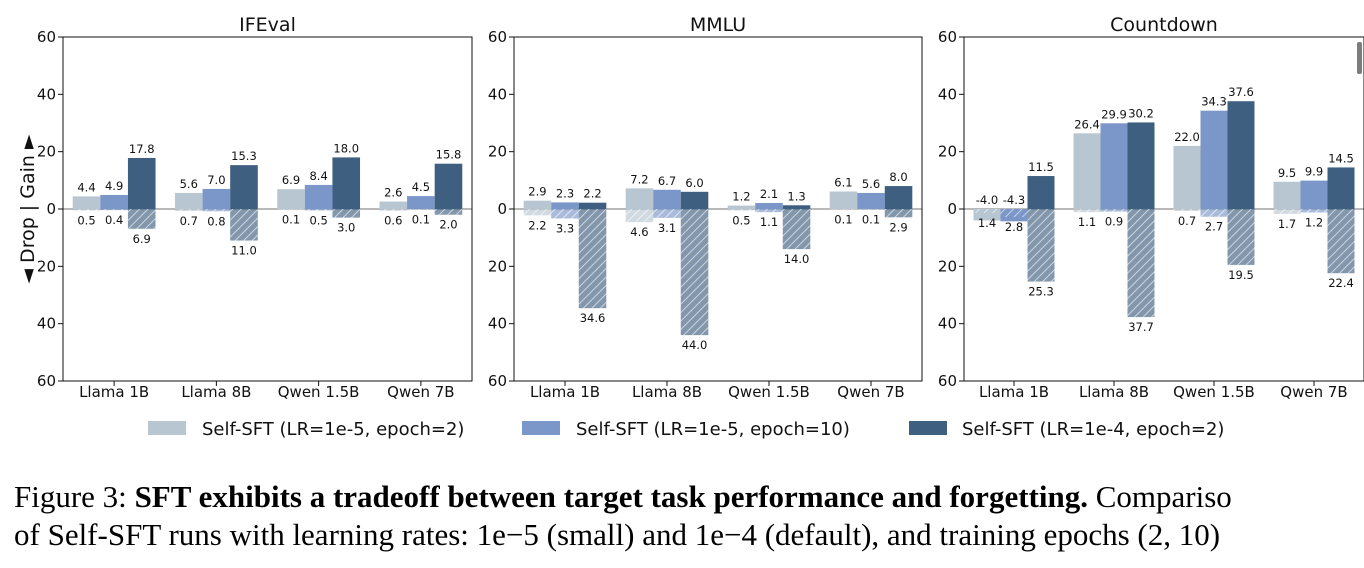  What do you see at coordinates (898, 177) in the screenshot?
I see `gain-value-label: 8.0` at bounding box center [898, 177].